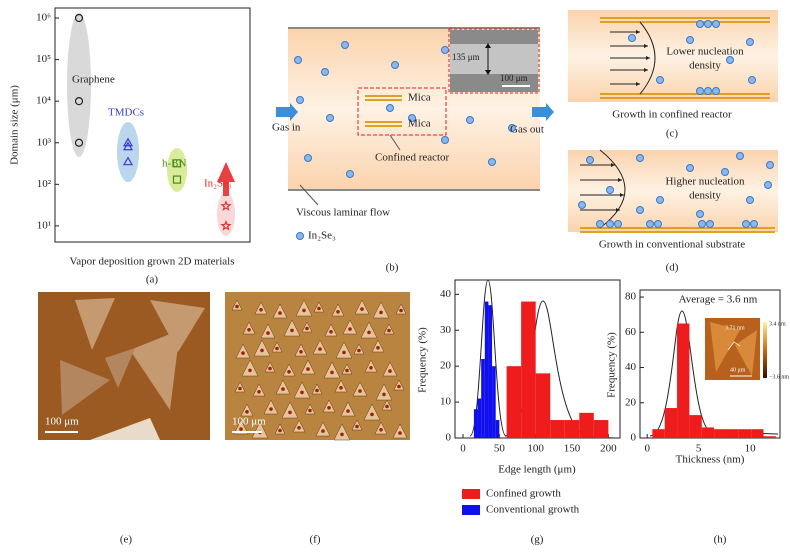  What do you see at coordinates (537, 540) in the screenshot?
I see `panel-label: (g)` at bounding box center [537, 540].